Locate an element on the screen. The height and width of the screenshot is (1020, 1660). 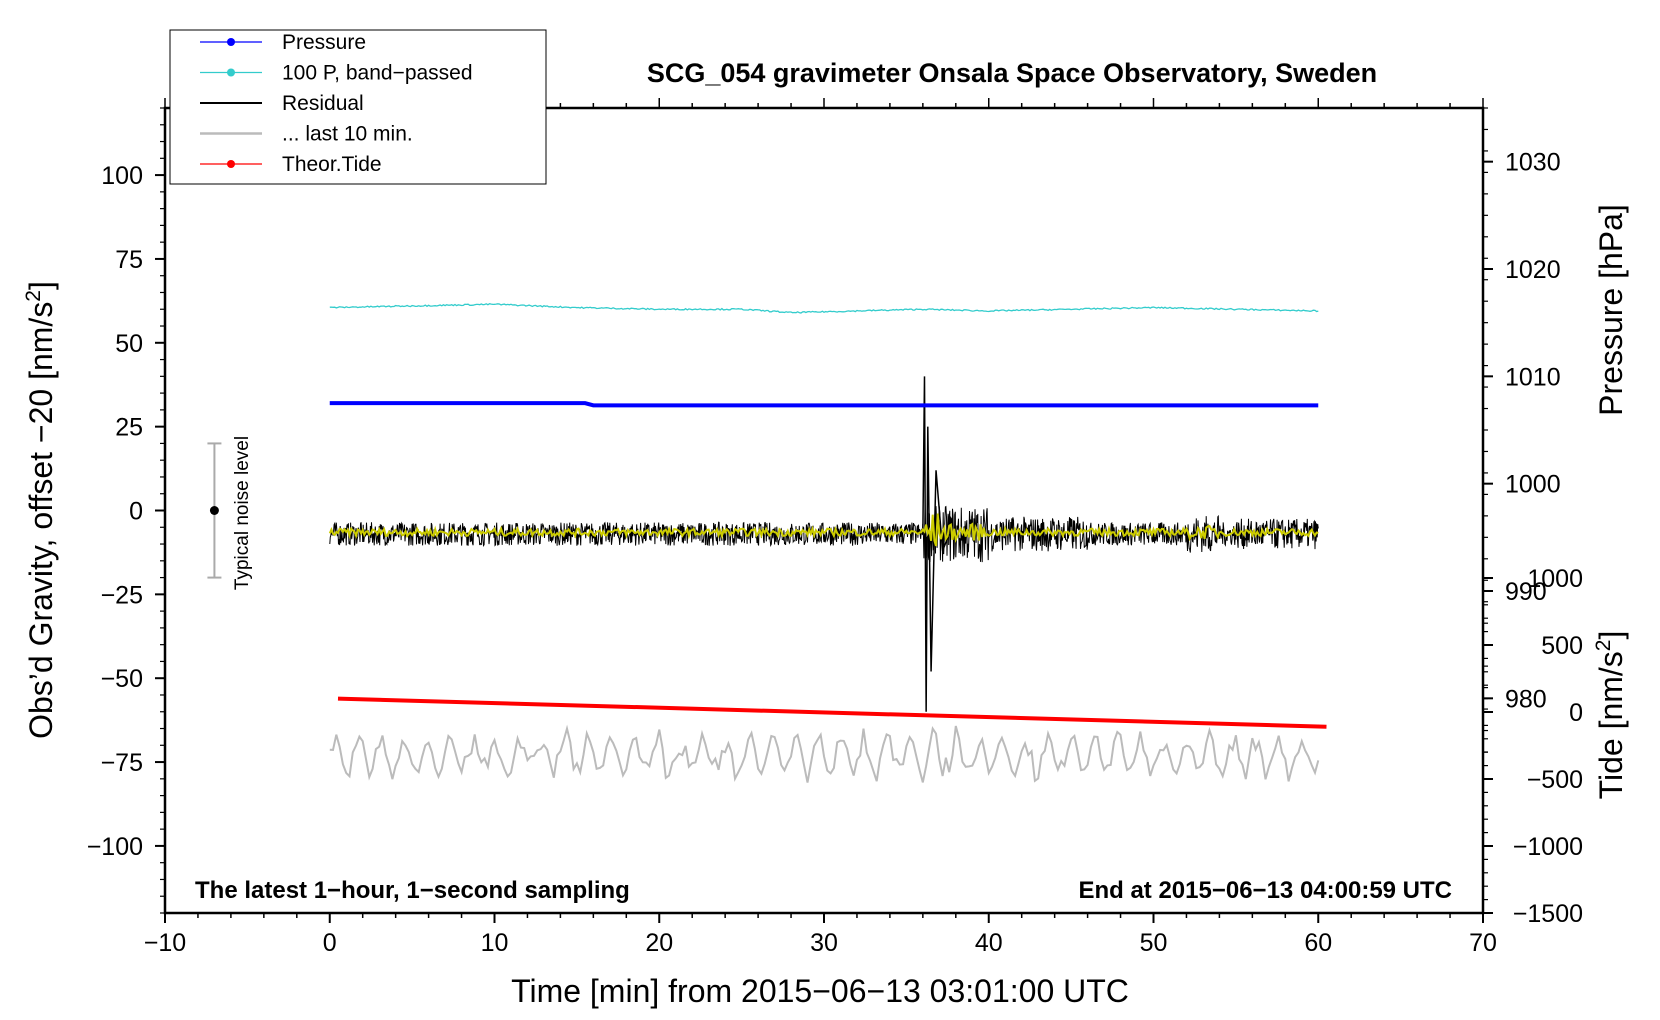
tide-tick-label: 0 is located at coordinates (1576, 713).